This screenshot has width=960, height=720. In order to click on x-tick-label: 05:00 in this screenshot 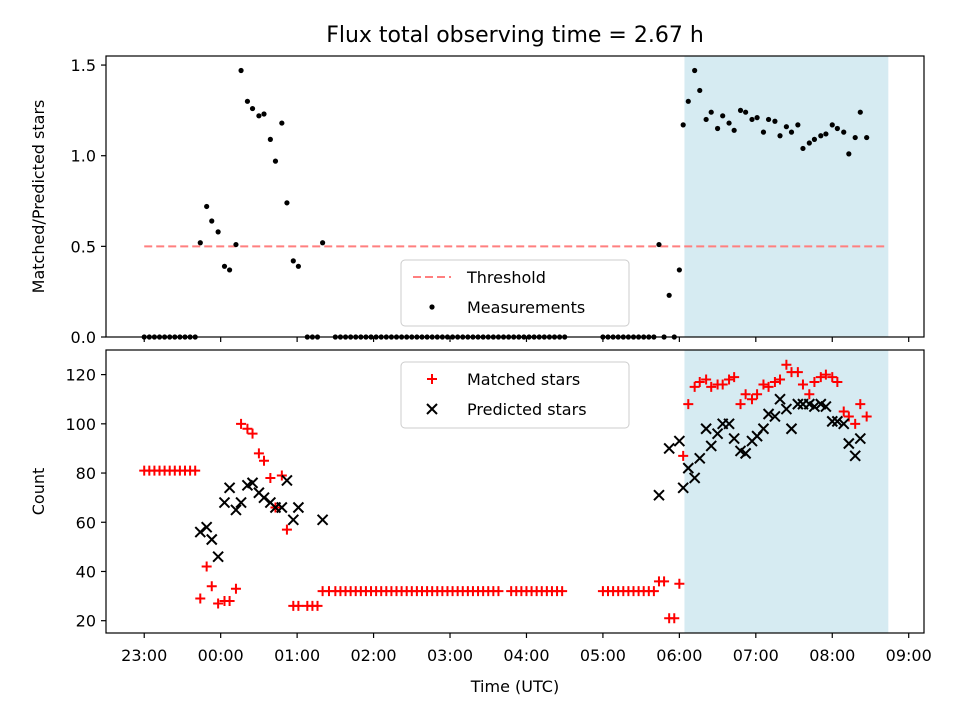, I will do `click(603, 655)`.